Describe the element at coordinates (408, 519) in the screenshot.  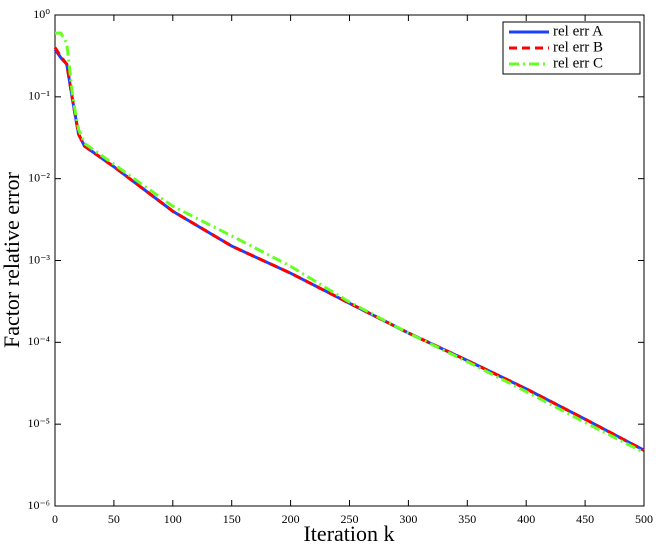
I see `x-tick-label: 300` at that location.